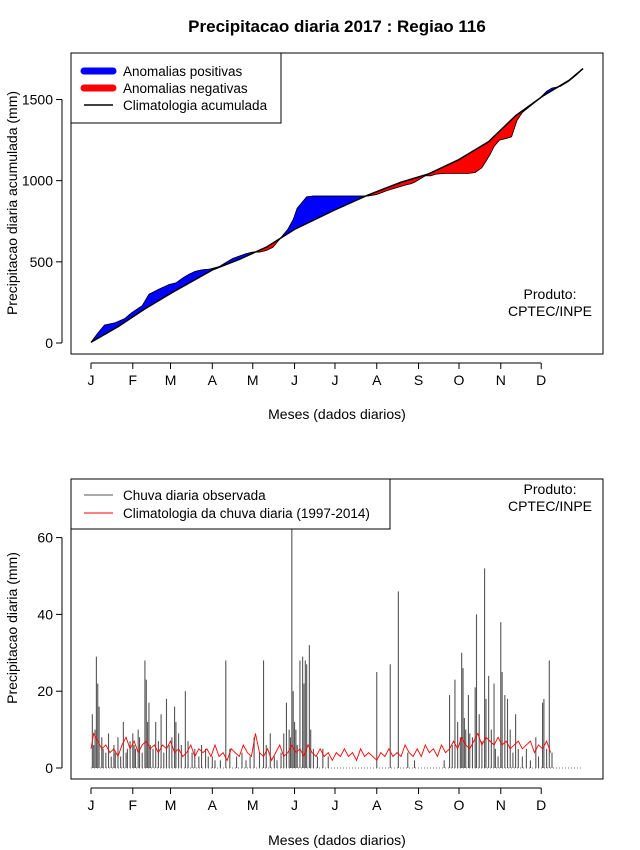 The width and height of the screenshot is (640, 850). I want to click on y-axis: 0 20 40 60, so click(50, 653).